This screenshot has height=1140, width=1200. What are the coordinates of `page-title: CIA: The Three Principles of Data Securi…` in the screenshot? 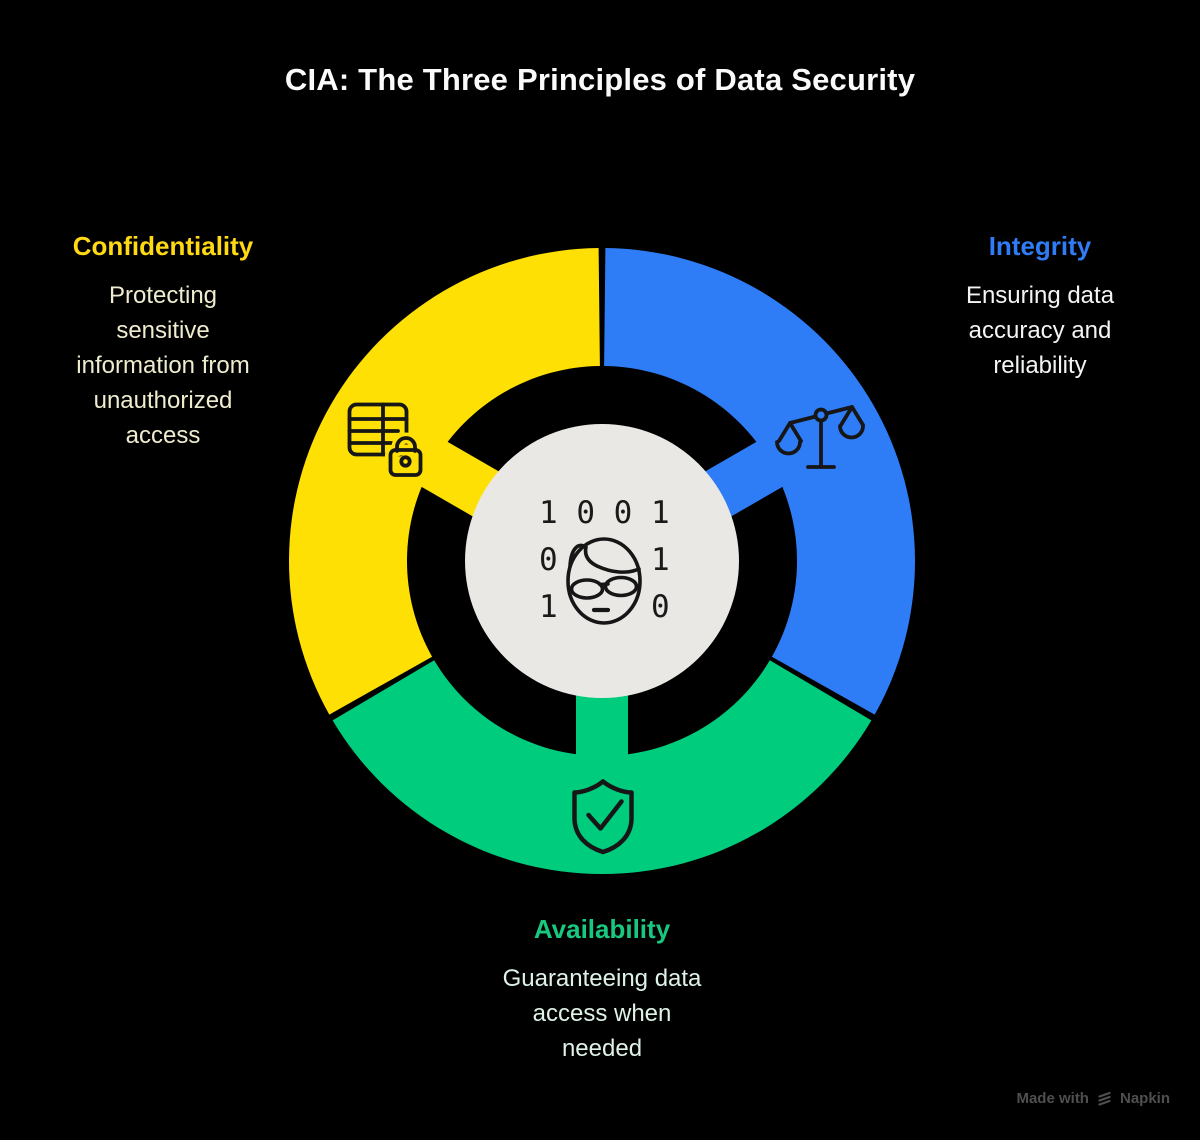 It's located at (600, 79).